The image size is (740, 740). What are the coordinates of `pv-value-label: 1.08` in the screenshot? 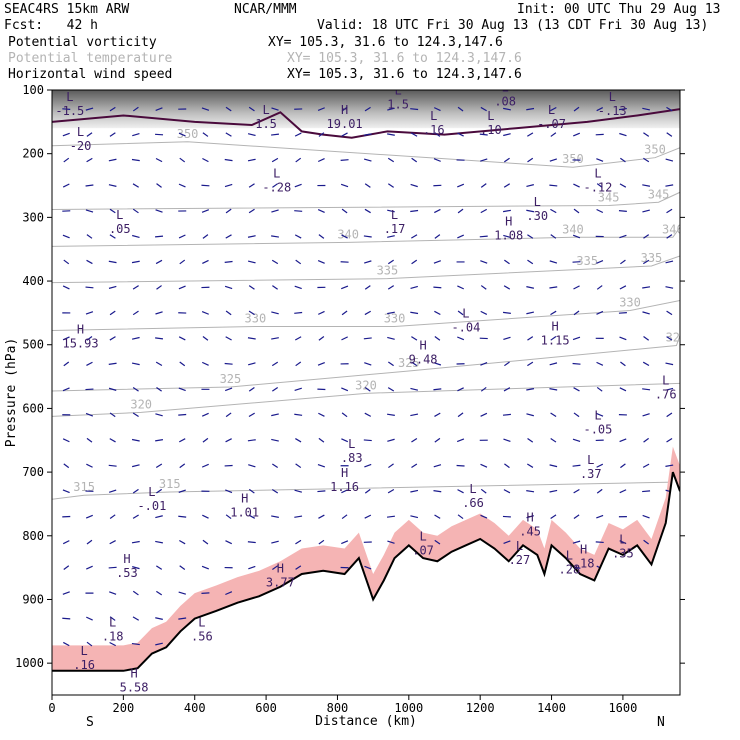 It's located at (508, 235).